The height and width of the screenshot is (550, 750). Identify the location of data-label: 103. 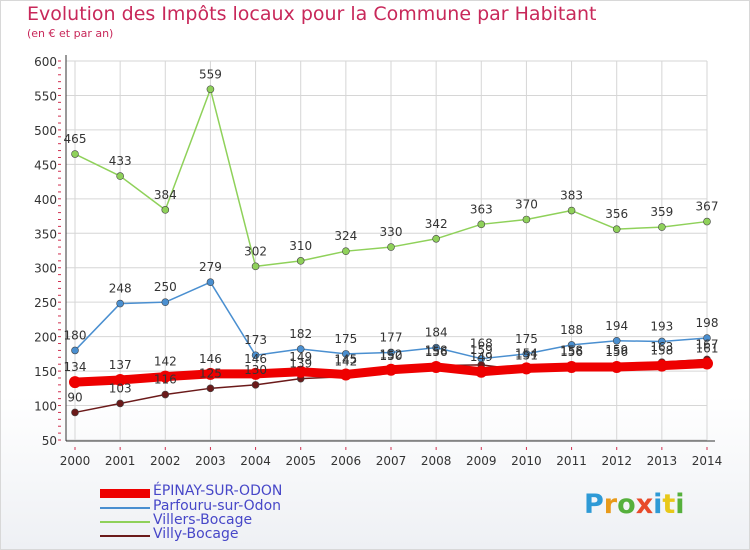
(120, 388).